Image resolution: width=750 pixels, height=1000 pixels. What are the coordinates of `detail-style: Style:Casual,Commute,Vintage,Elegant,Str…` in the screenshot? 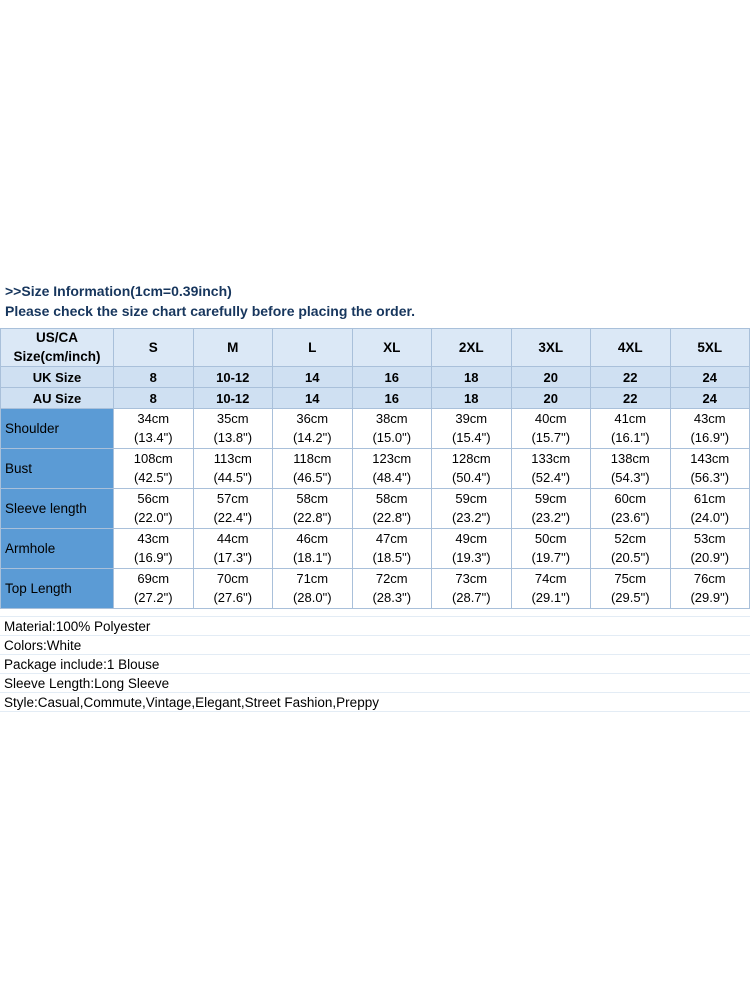 It's located at (375, 702).